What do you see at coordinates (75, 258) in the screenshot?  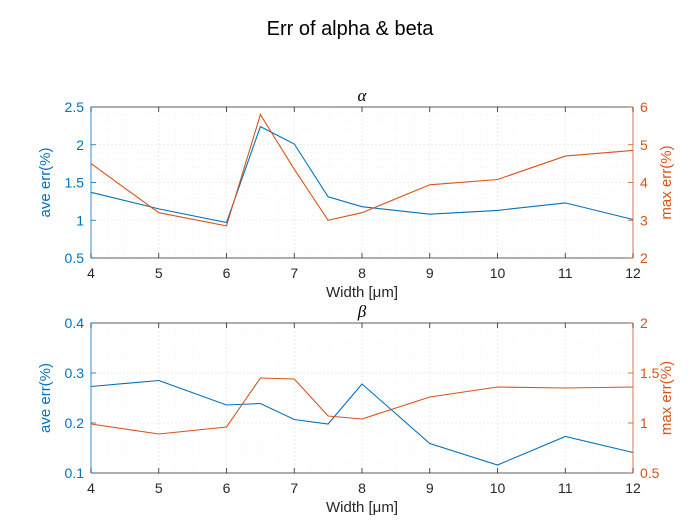 I see `left-y-tick-label: 0.5` at bounding box center [75, 258].